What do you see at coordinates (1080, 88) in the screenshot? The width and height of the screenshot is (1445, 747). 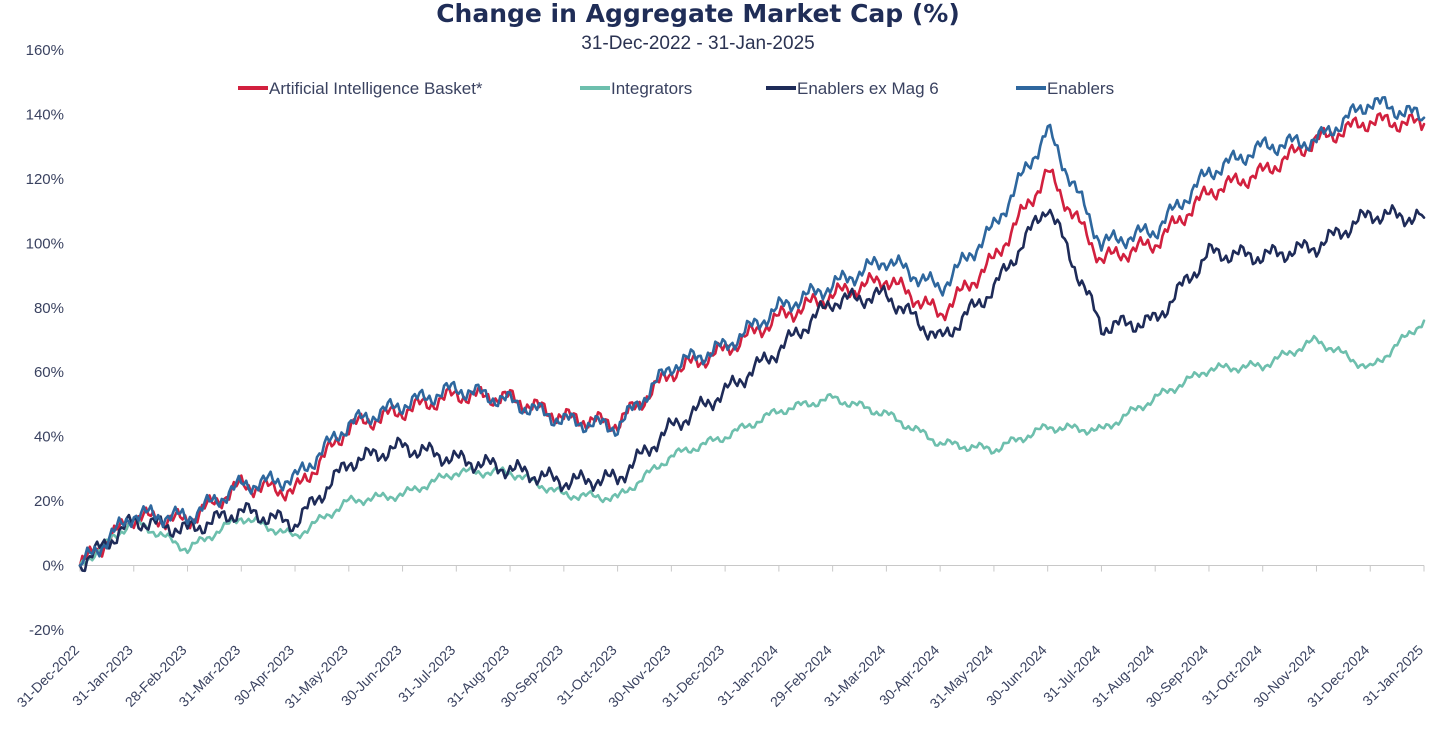 I see `legend-label: Enablers` at bounding box center [1080, 88].